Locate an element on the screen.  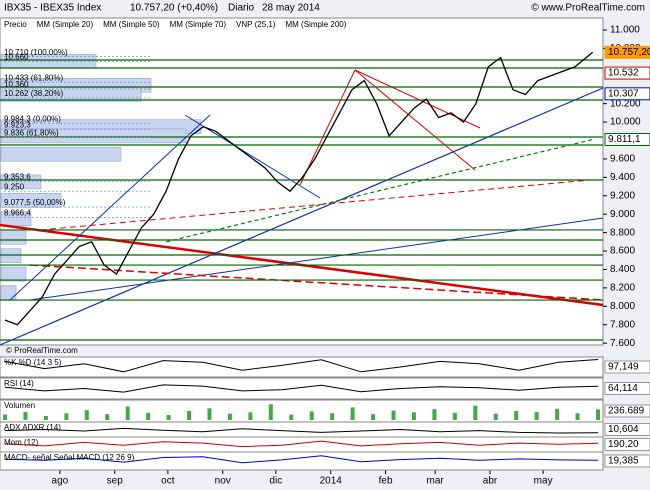
legend-entry: MM (Simple 200) is located at coordinates (315, 24).